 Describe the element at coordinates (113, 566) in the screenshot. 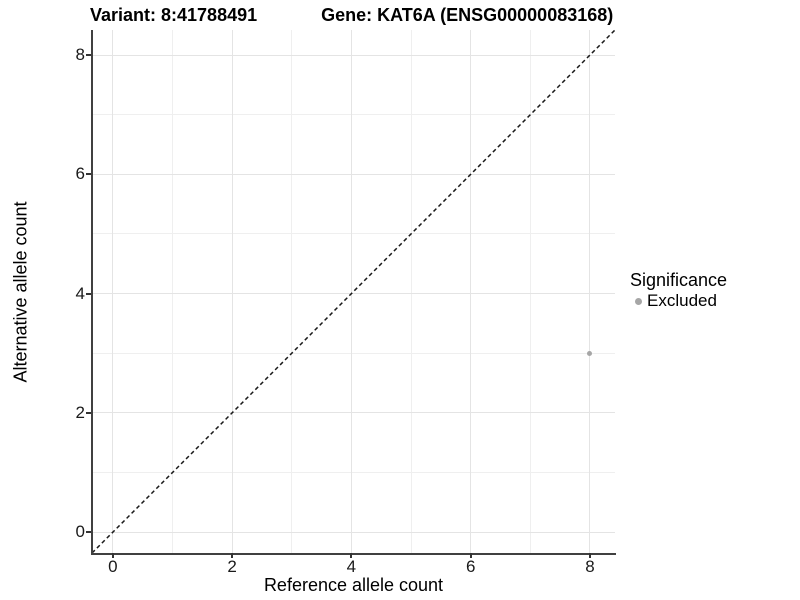

I see `x-tick-label: 0` at that location.